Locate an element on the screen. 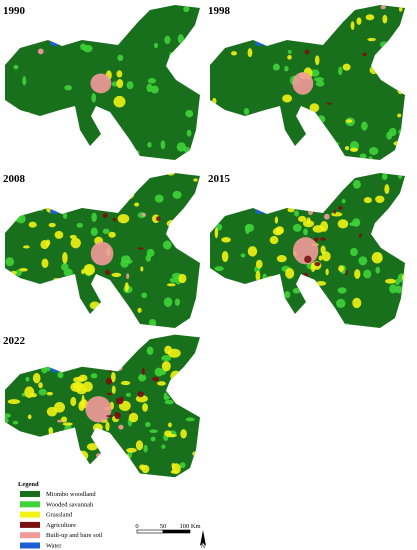 The image size is (417, 550). year-label: 2015 is located at coordinates (219, 179).